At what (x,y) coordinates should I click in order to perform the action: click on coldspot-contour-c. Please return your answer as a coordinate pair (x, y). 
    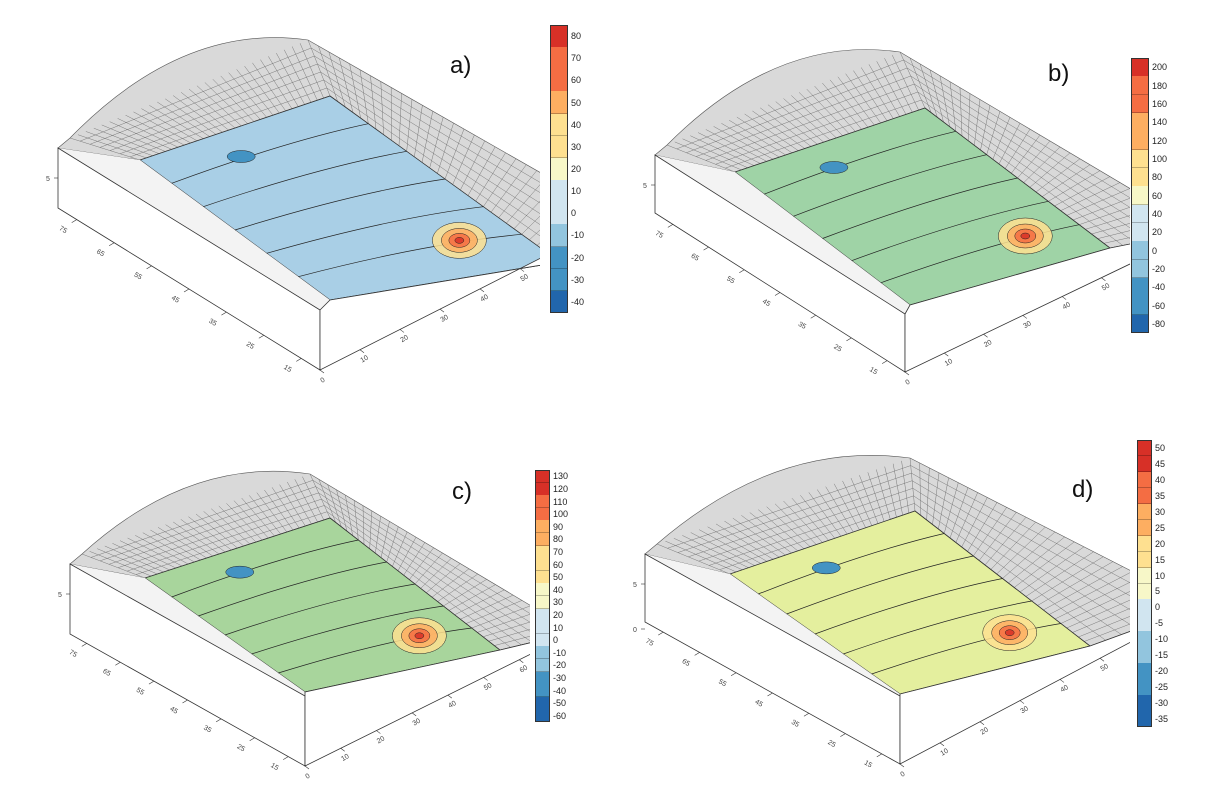
    Looking at the image, I should click on (240, 572).